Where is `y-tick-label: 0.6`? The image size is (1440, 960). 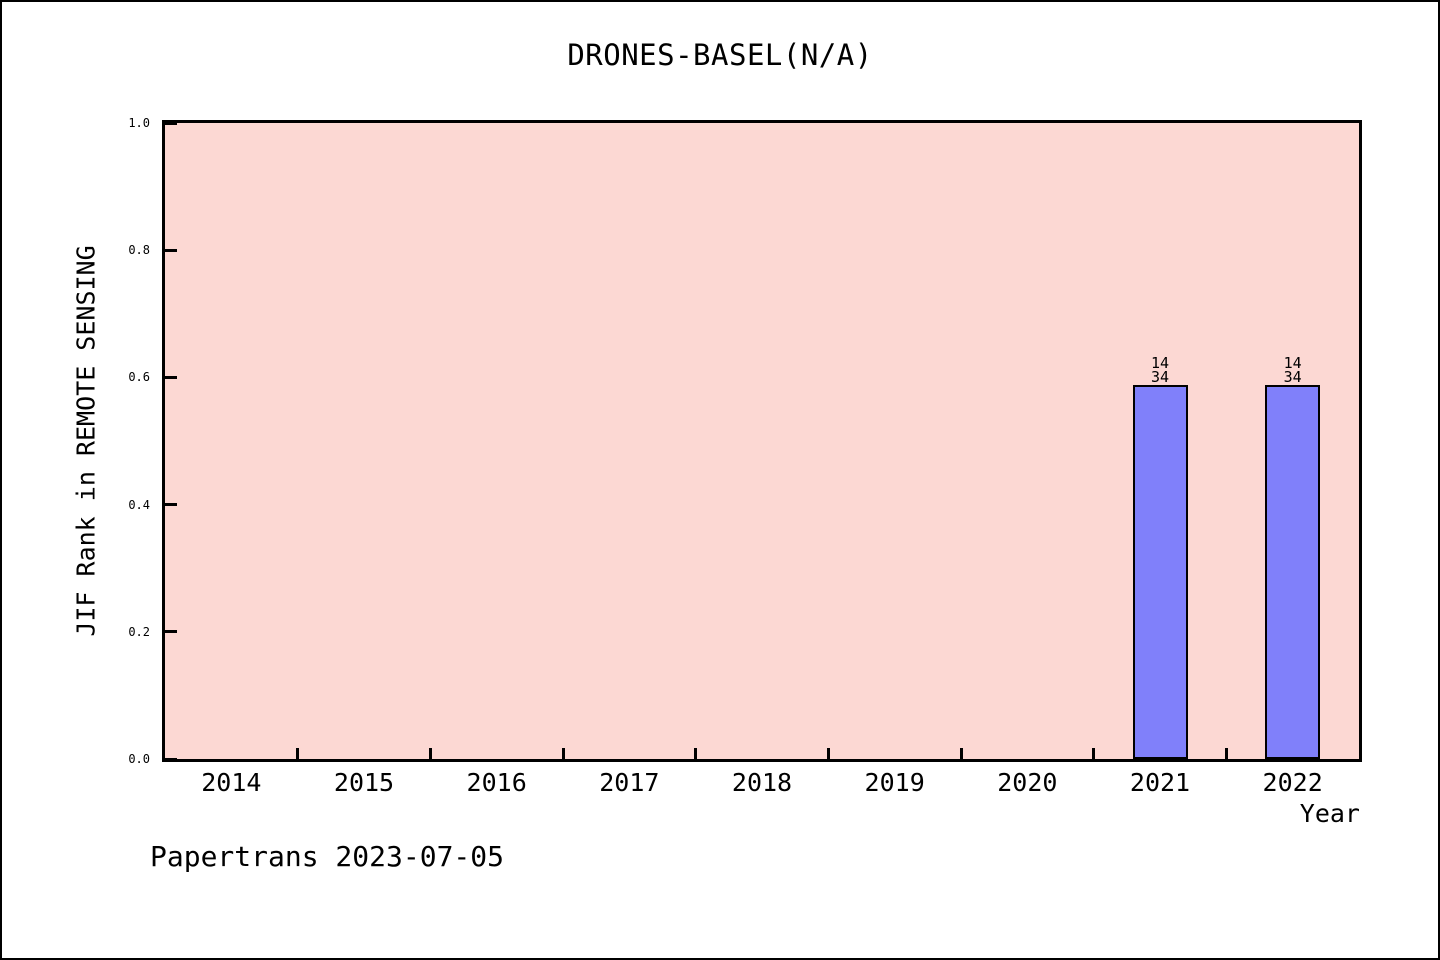 y-tick-label: 0.6 is located at coordinates (139, 377).